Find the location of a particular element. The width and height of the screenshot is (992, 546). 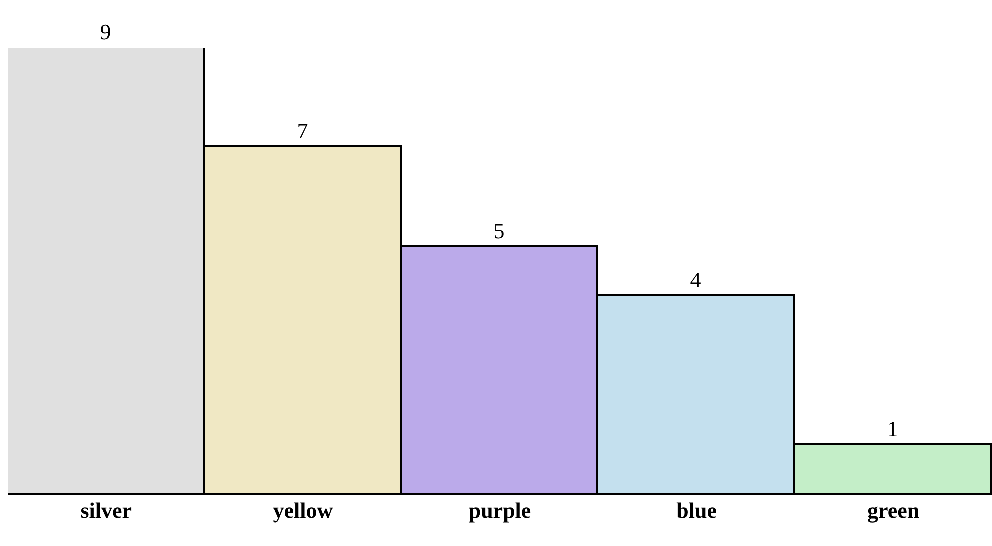

x-tick-label: silver is located at coordinates (106, 510).